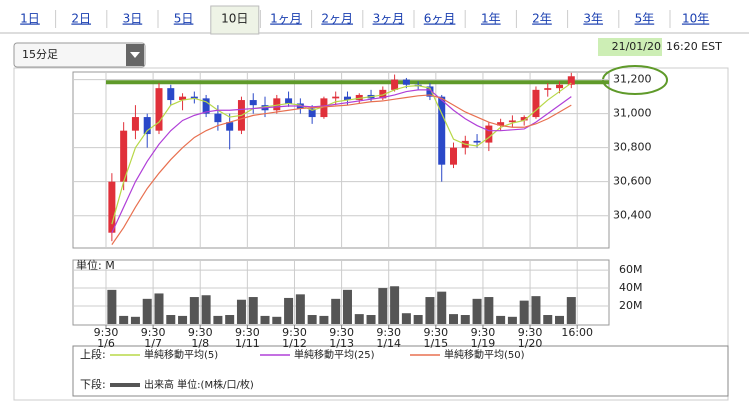 This screenshot has height=408, width=749. I want to click on tab: 5日, so click(184, 19).